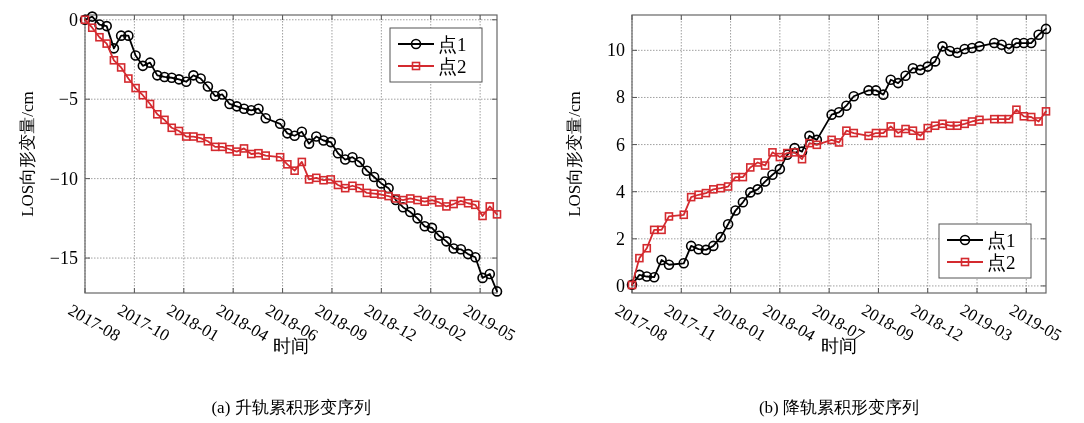 This screenshot has height=423, width=1084. Describe the element at coordinates (620, 285) in the screenshot. I see `y-tick-label: 0` at that location.